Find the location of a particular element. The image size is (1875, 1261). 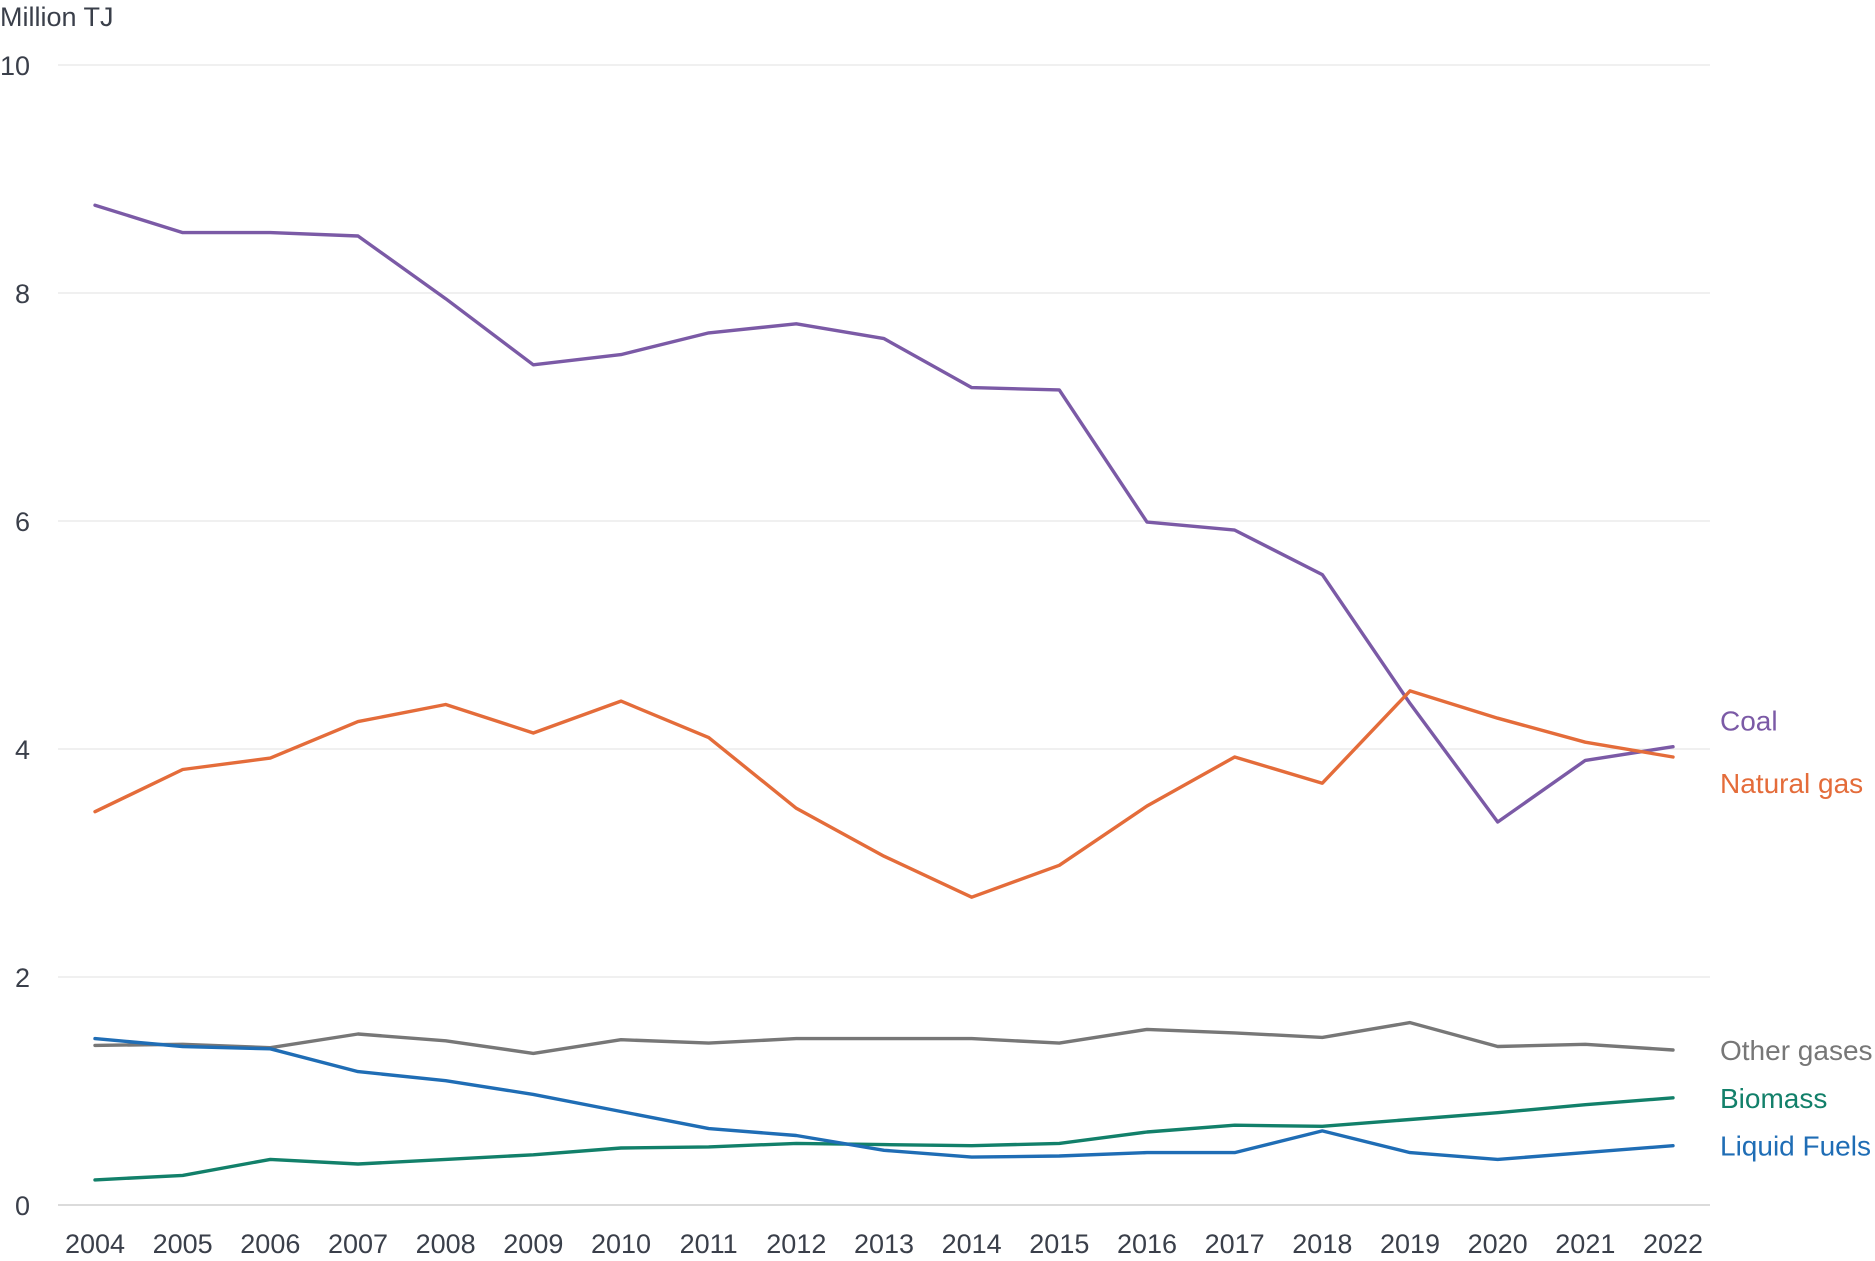

y-axis-ticks: 0 2 4 6 8 10 is located at coordinates (15, 636).